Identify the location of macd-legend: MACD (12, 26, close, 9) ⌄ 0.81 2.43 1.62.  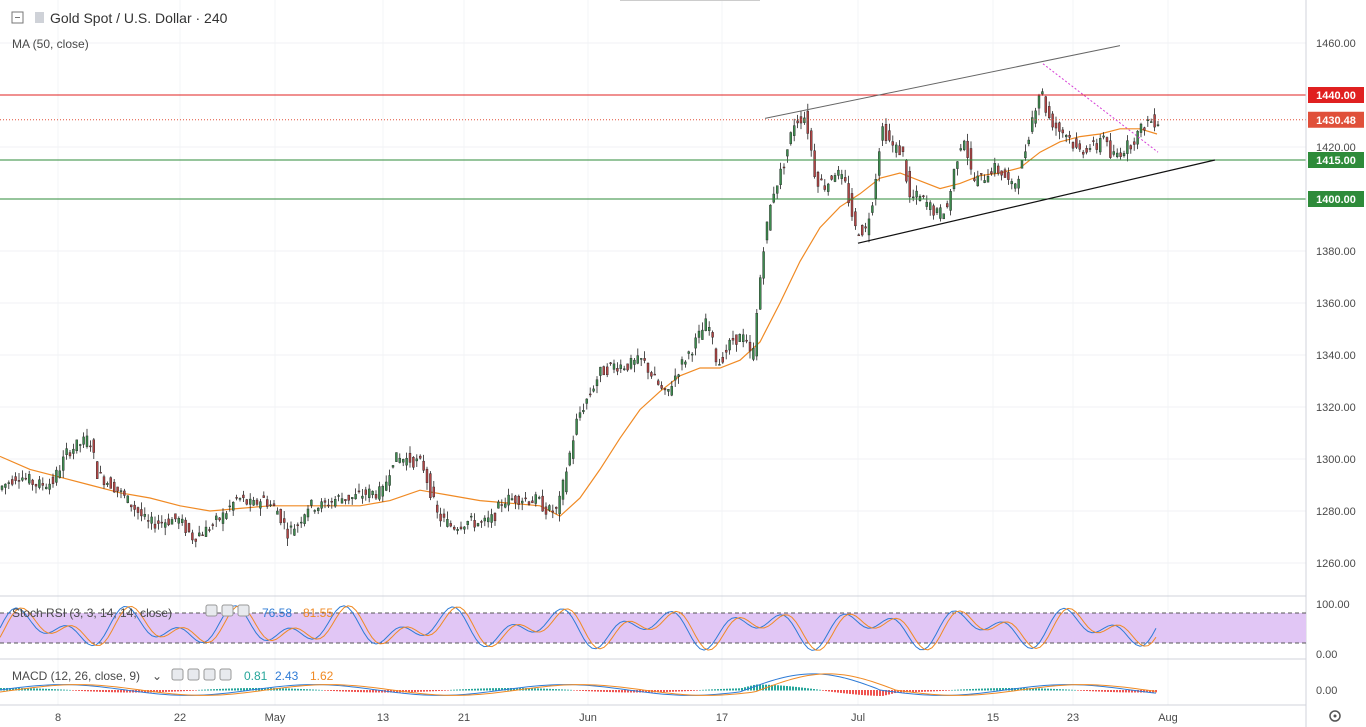
(173, 675).